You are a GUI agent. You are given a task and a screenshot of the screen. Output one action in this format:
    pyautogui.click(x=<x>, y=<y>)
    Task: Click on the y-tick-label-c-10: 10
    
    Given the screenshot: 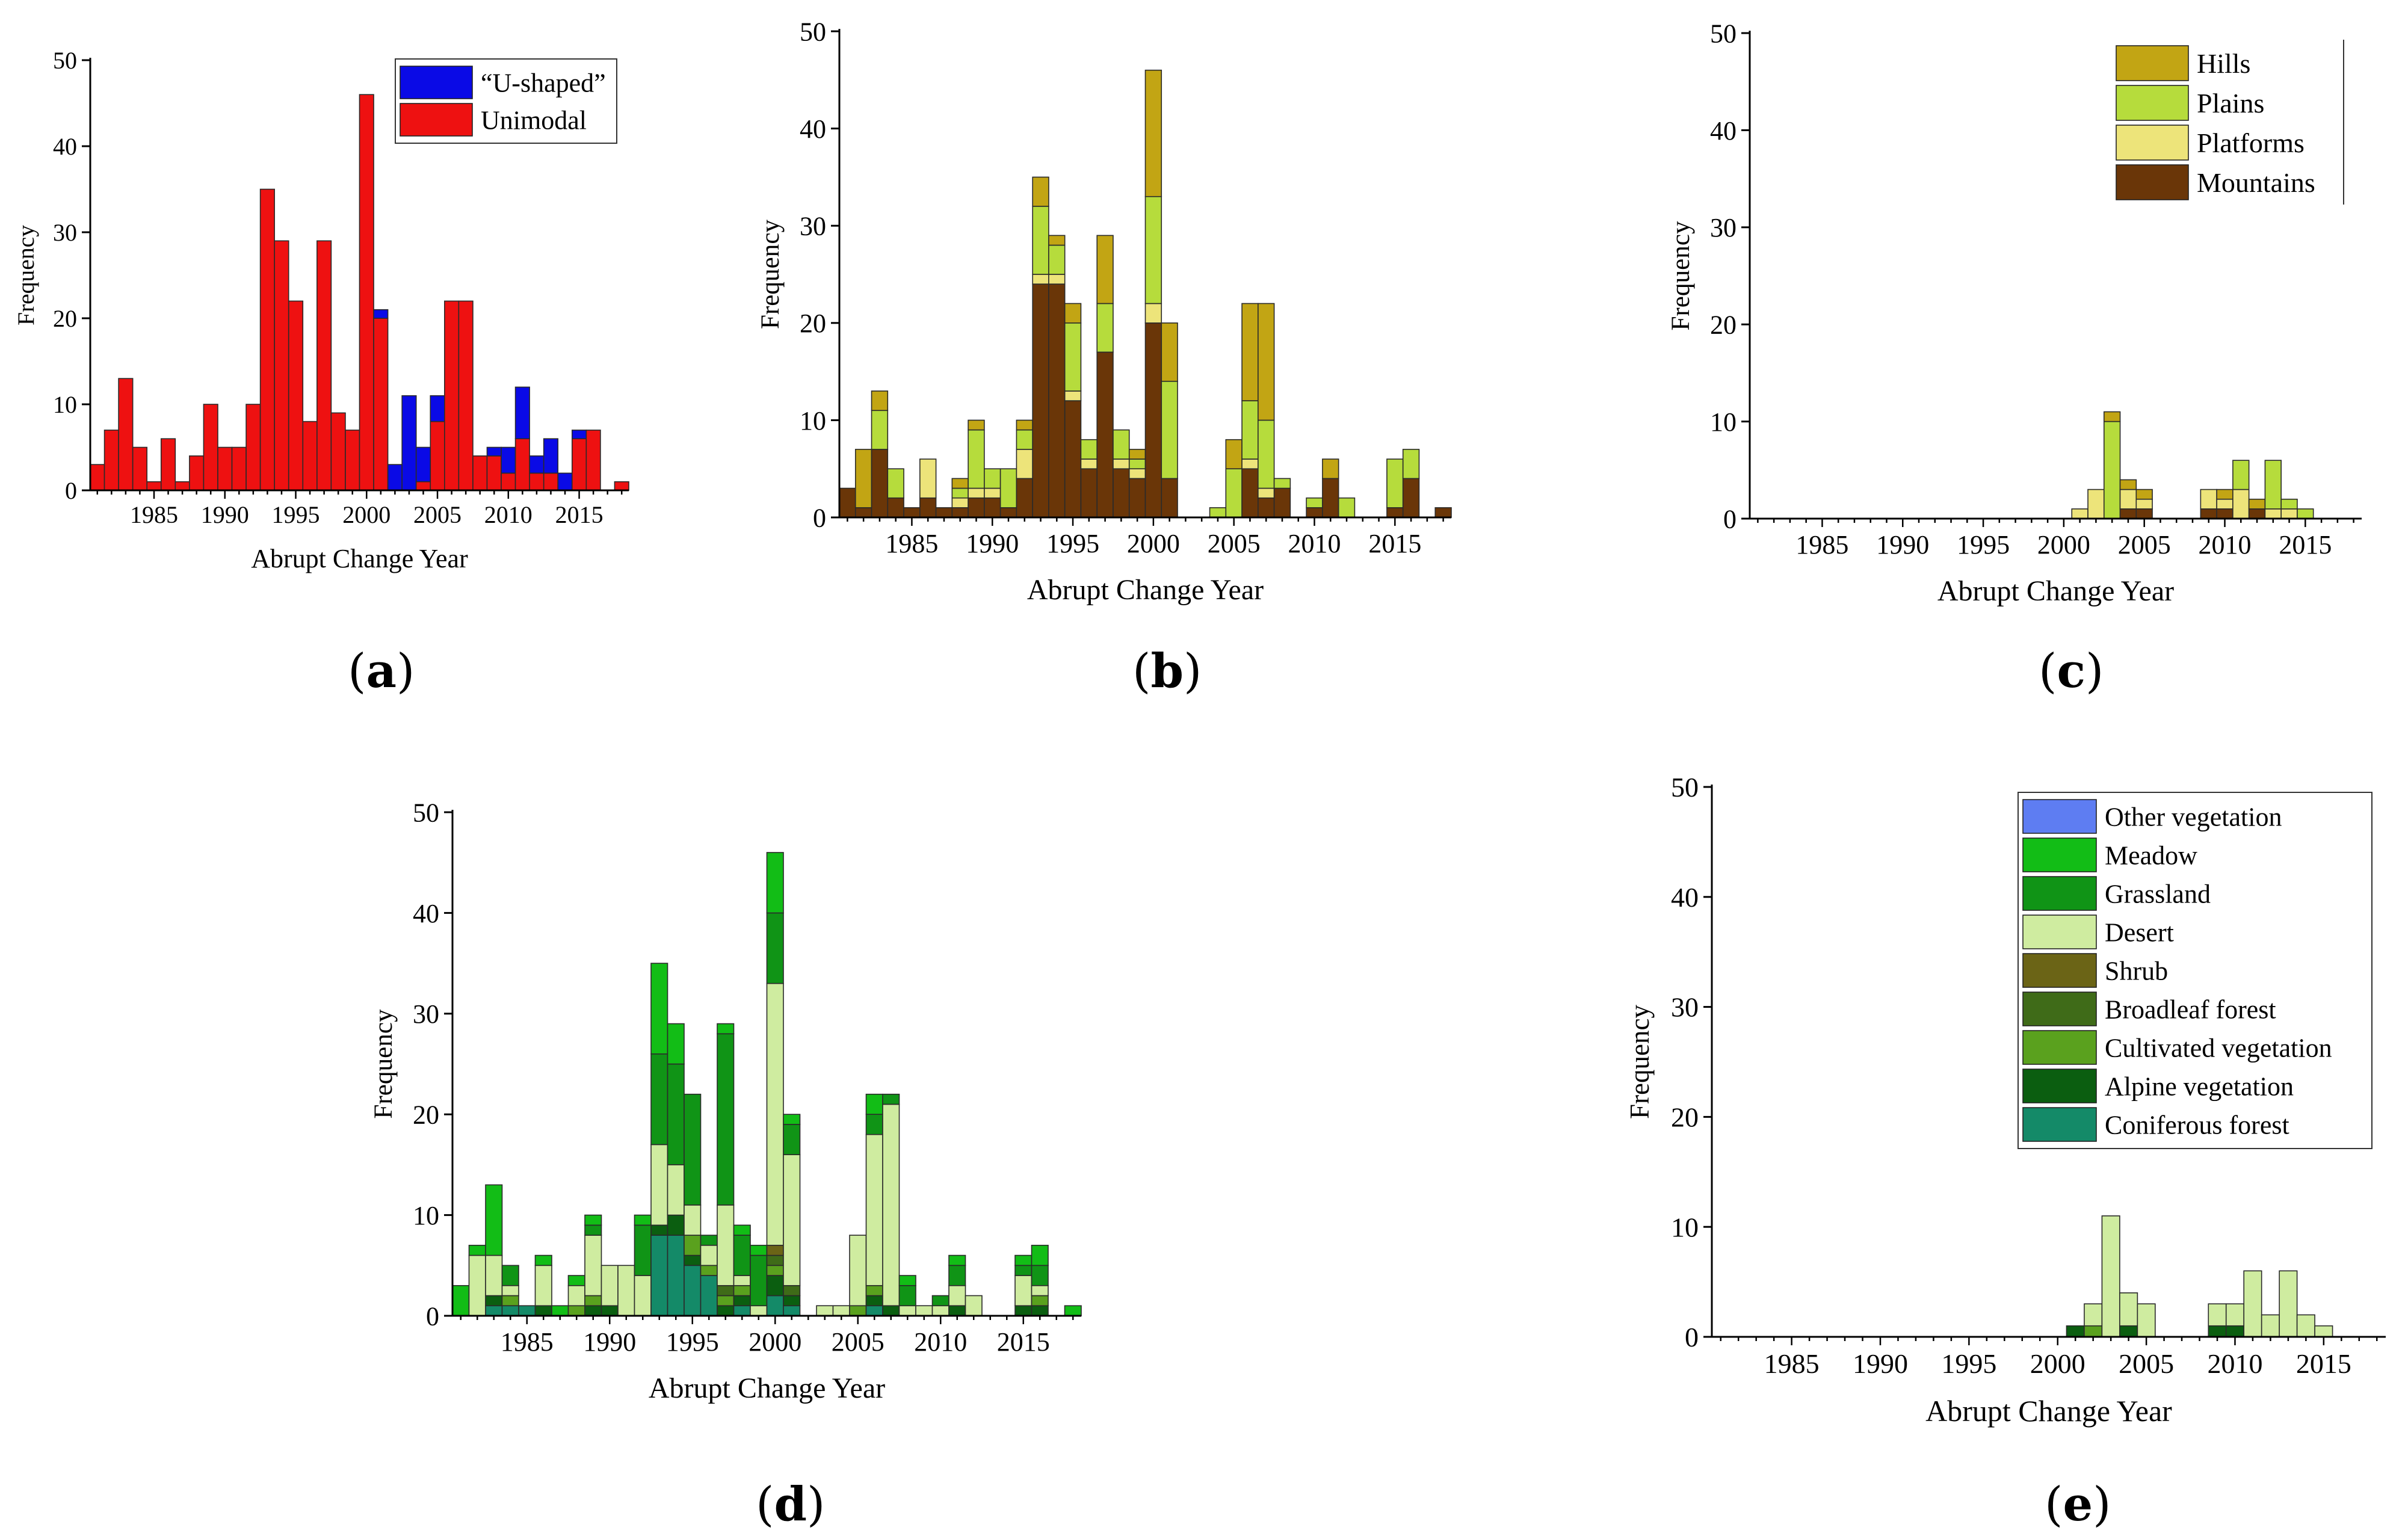 What is the action you would take?
    pyautogui.click(x=1723, y=422)
    